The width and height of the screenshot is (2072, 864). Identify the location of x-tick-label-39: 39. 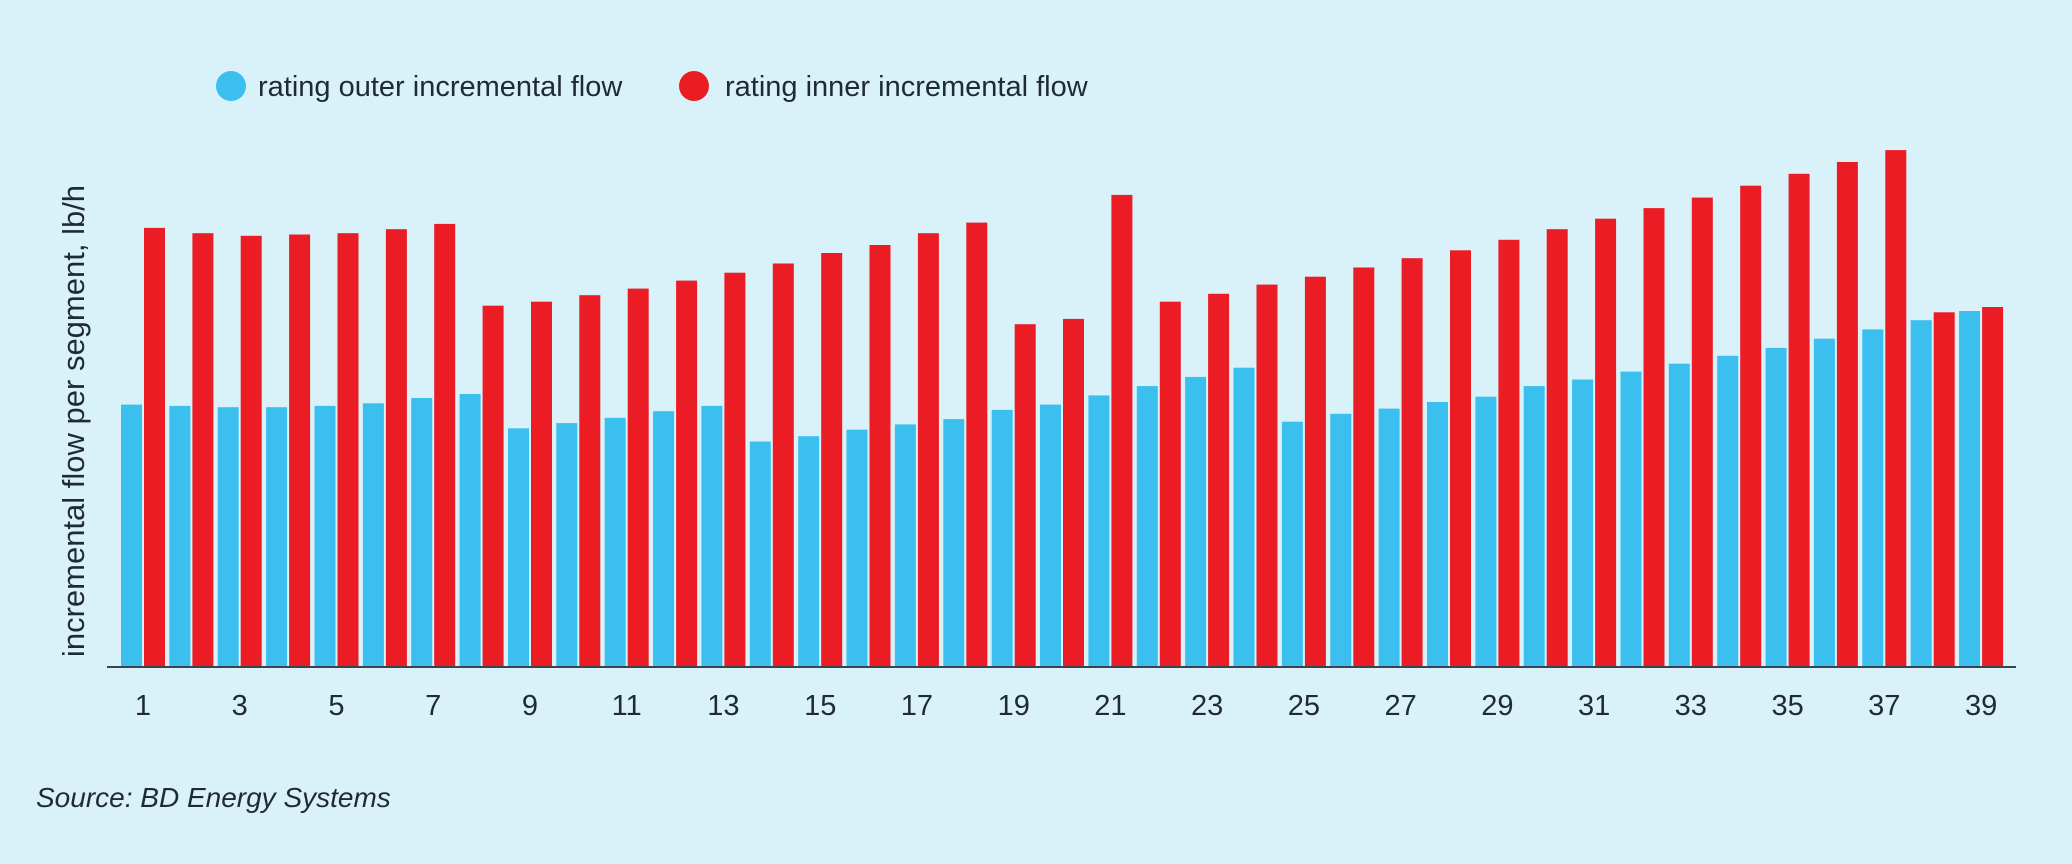
(1981, 706).